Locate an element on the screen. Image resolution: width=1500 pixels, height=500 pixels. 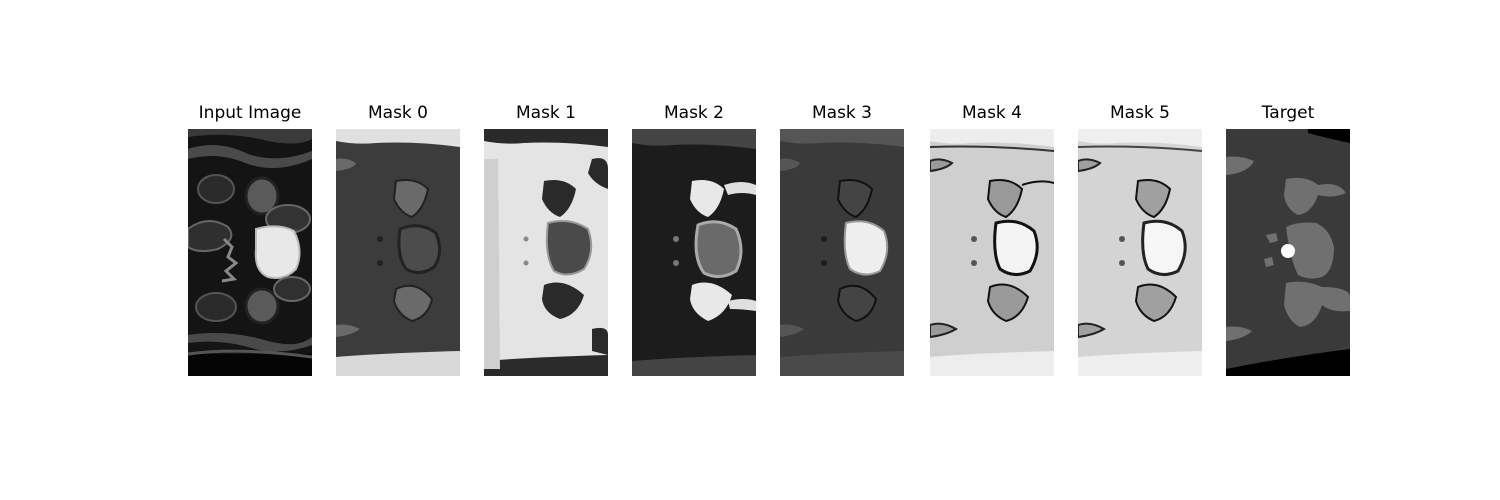
panel-mask-4: Mask 4 is located at coordinates (992, 239).